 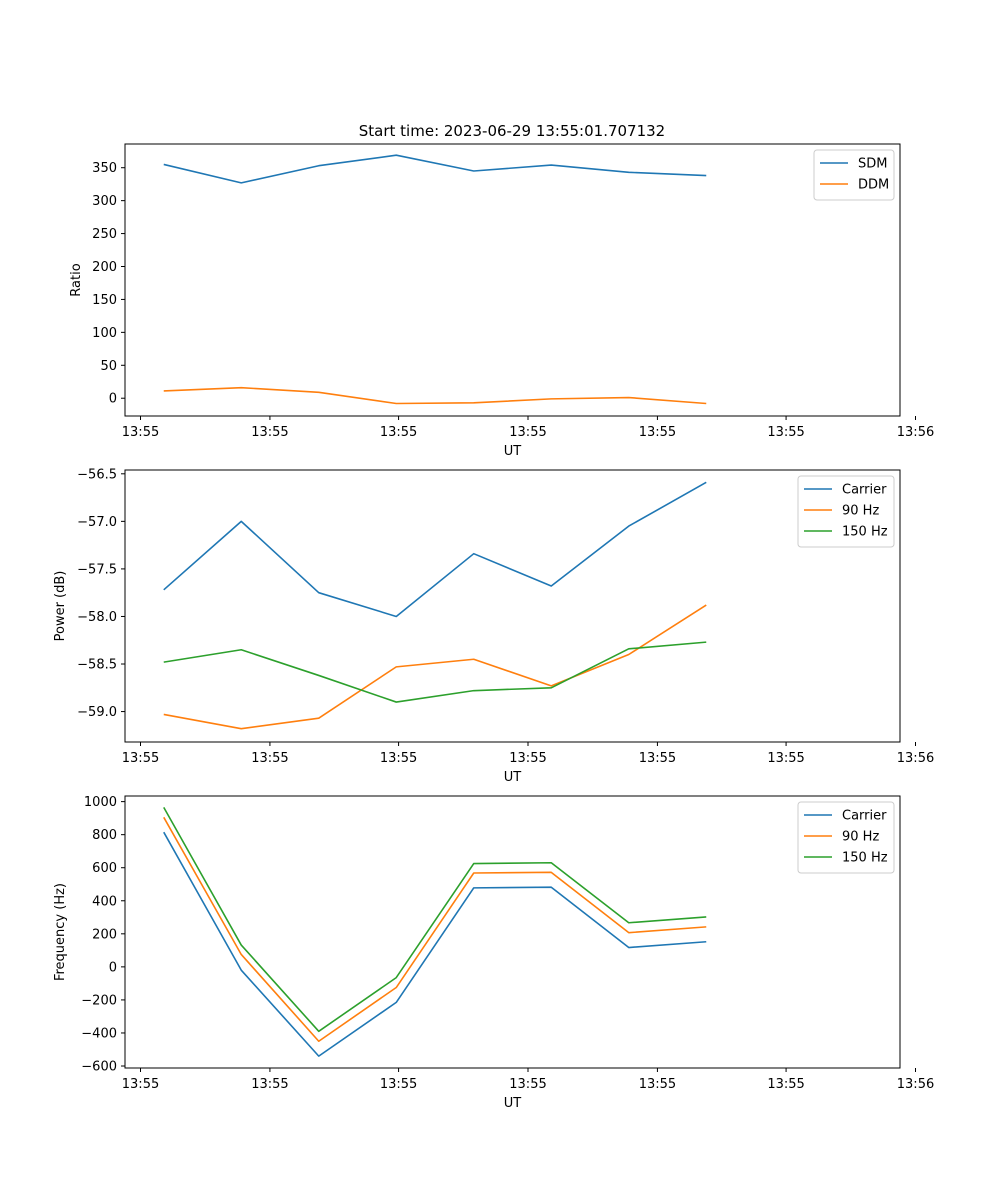 I want to click on y-tick-label: −56.5, so click(x=97, y=474).